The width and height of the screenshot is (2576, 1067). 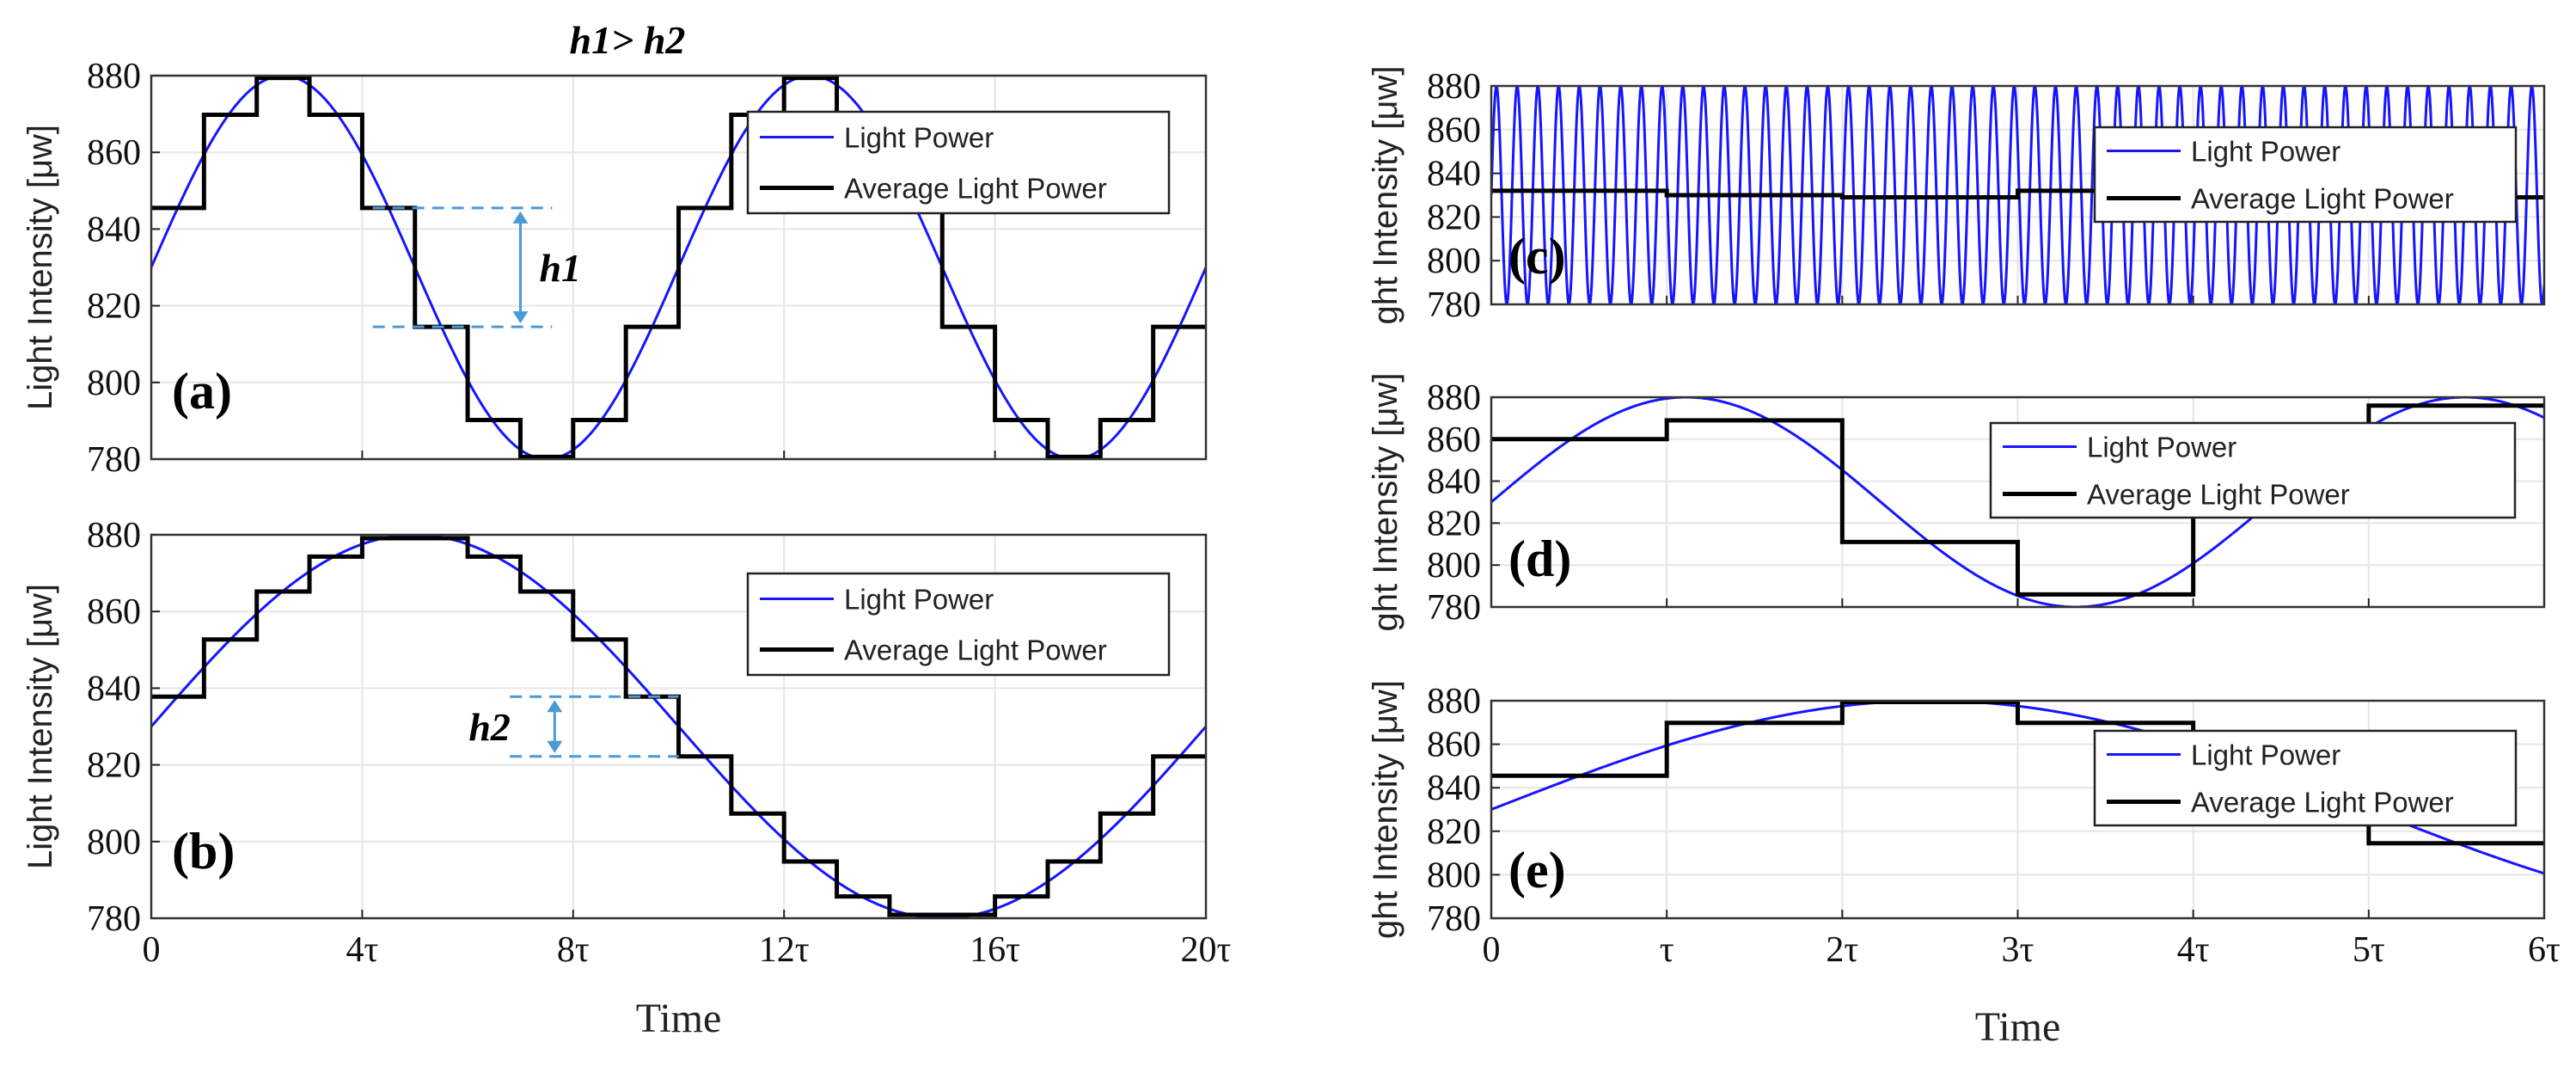 What do you see at coordinates (1206, 950) in the screenshot?
I see `x-tick-label: 20τ` at bounding box center [1206, 950].